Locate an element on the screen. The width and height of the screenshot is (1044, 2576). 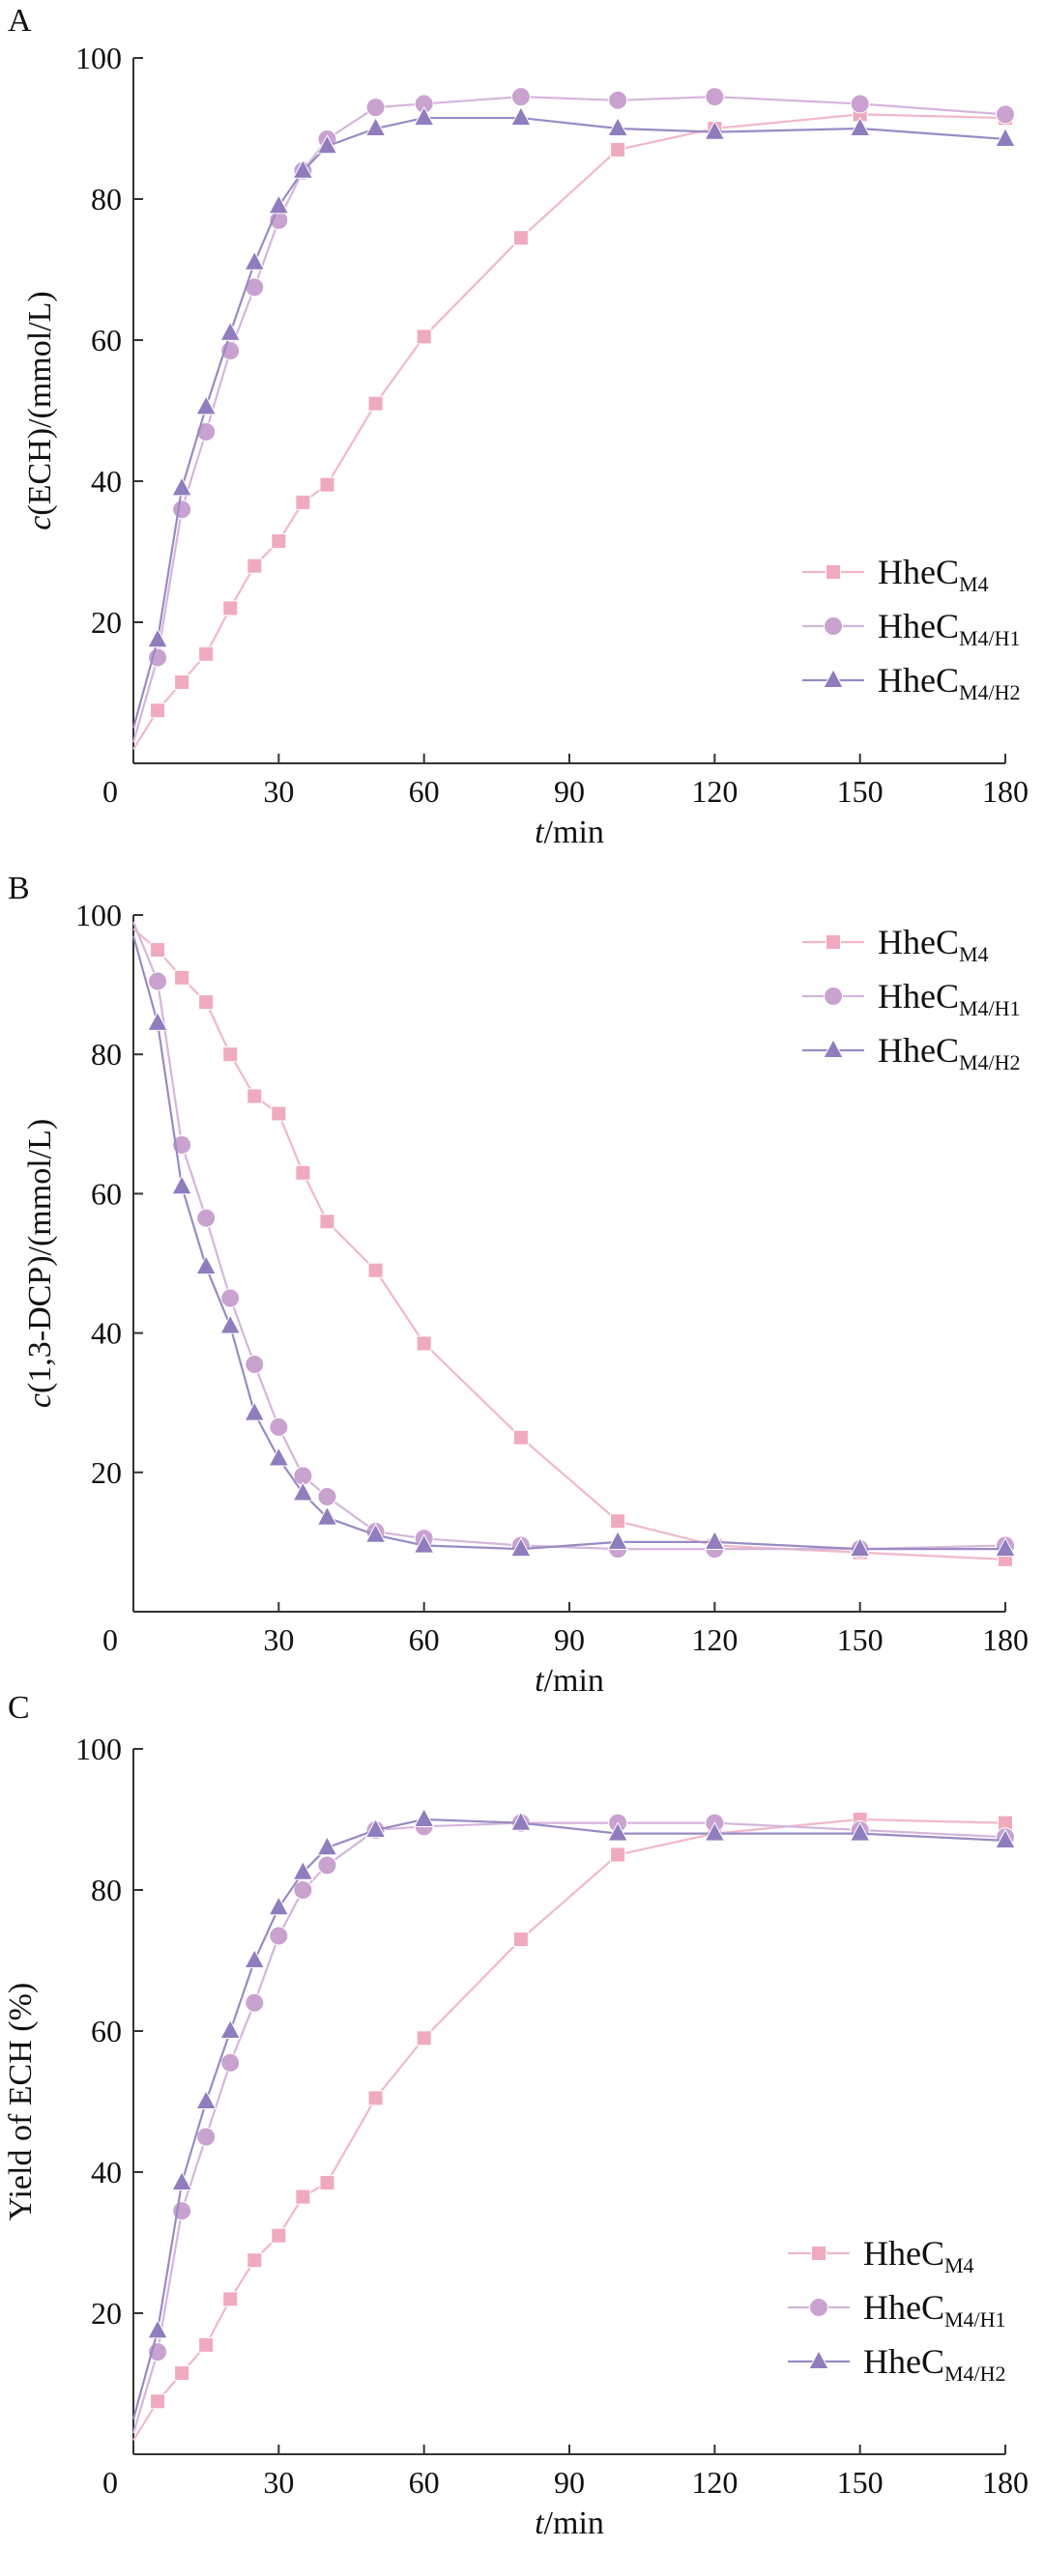
legend-label: HheCM4/H1 is located at coordinates (950, 629).